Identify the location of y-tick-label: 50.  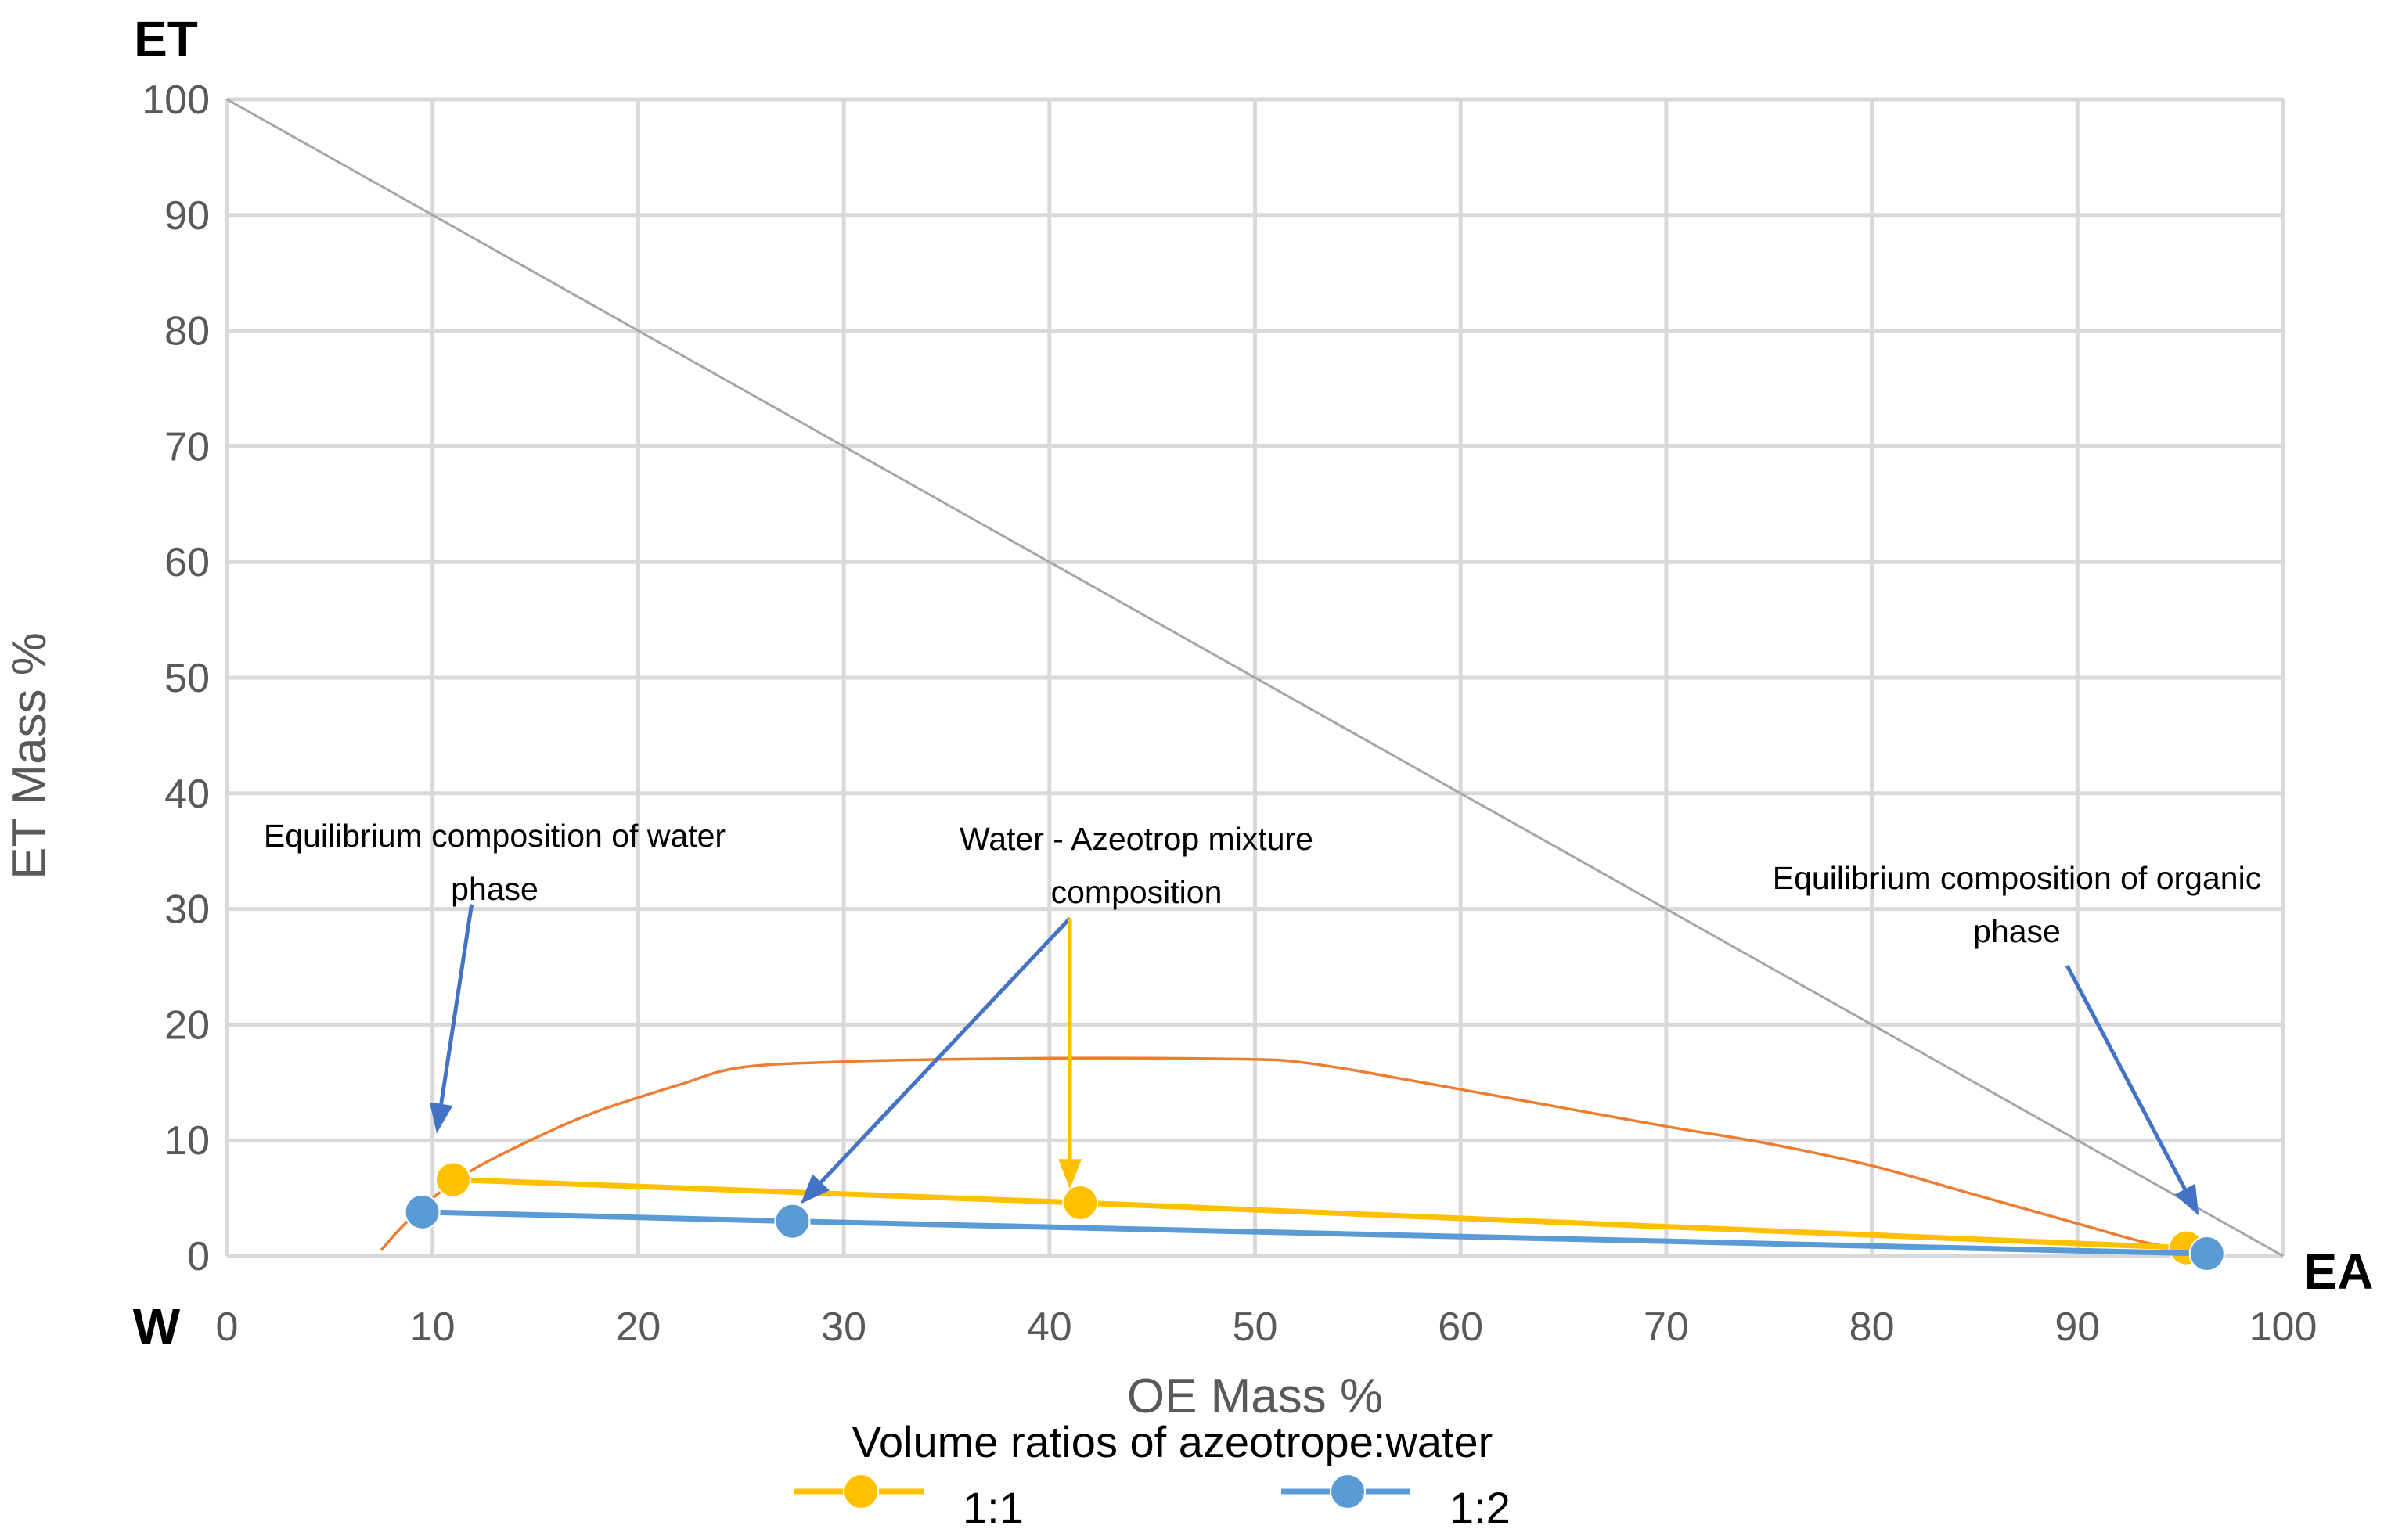
(187, 678).